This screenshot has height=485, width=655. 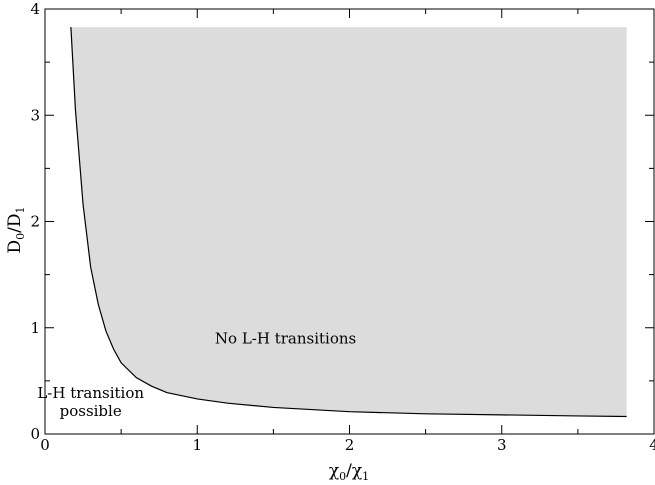 I want to click on y-tick-label: 0, so click(x=35, y=434).